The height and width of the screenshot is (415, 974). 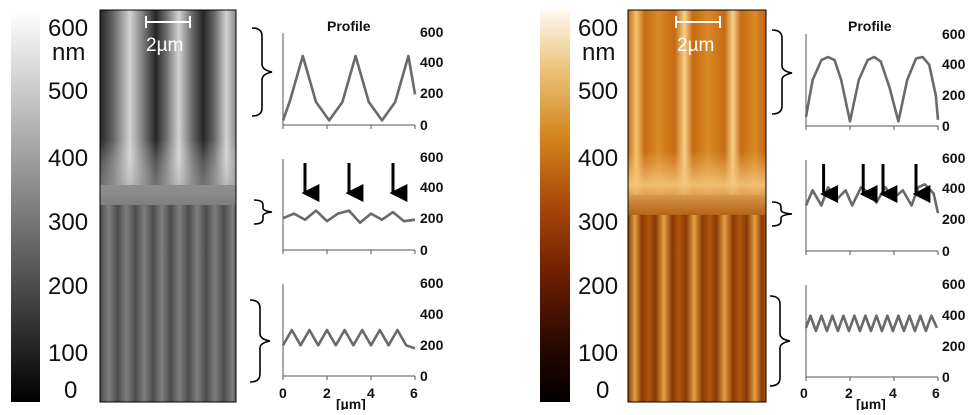 I want to click on brackets-right, so click(x=781, y=208).